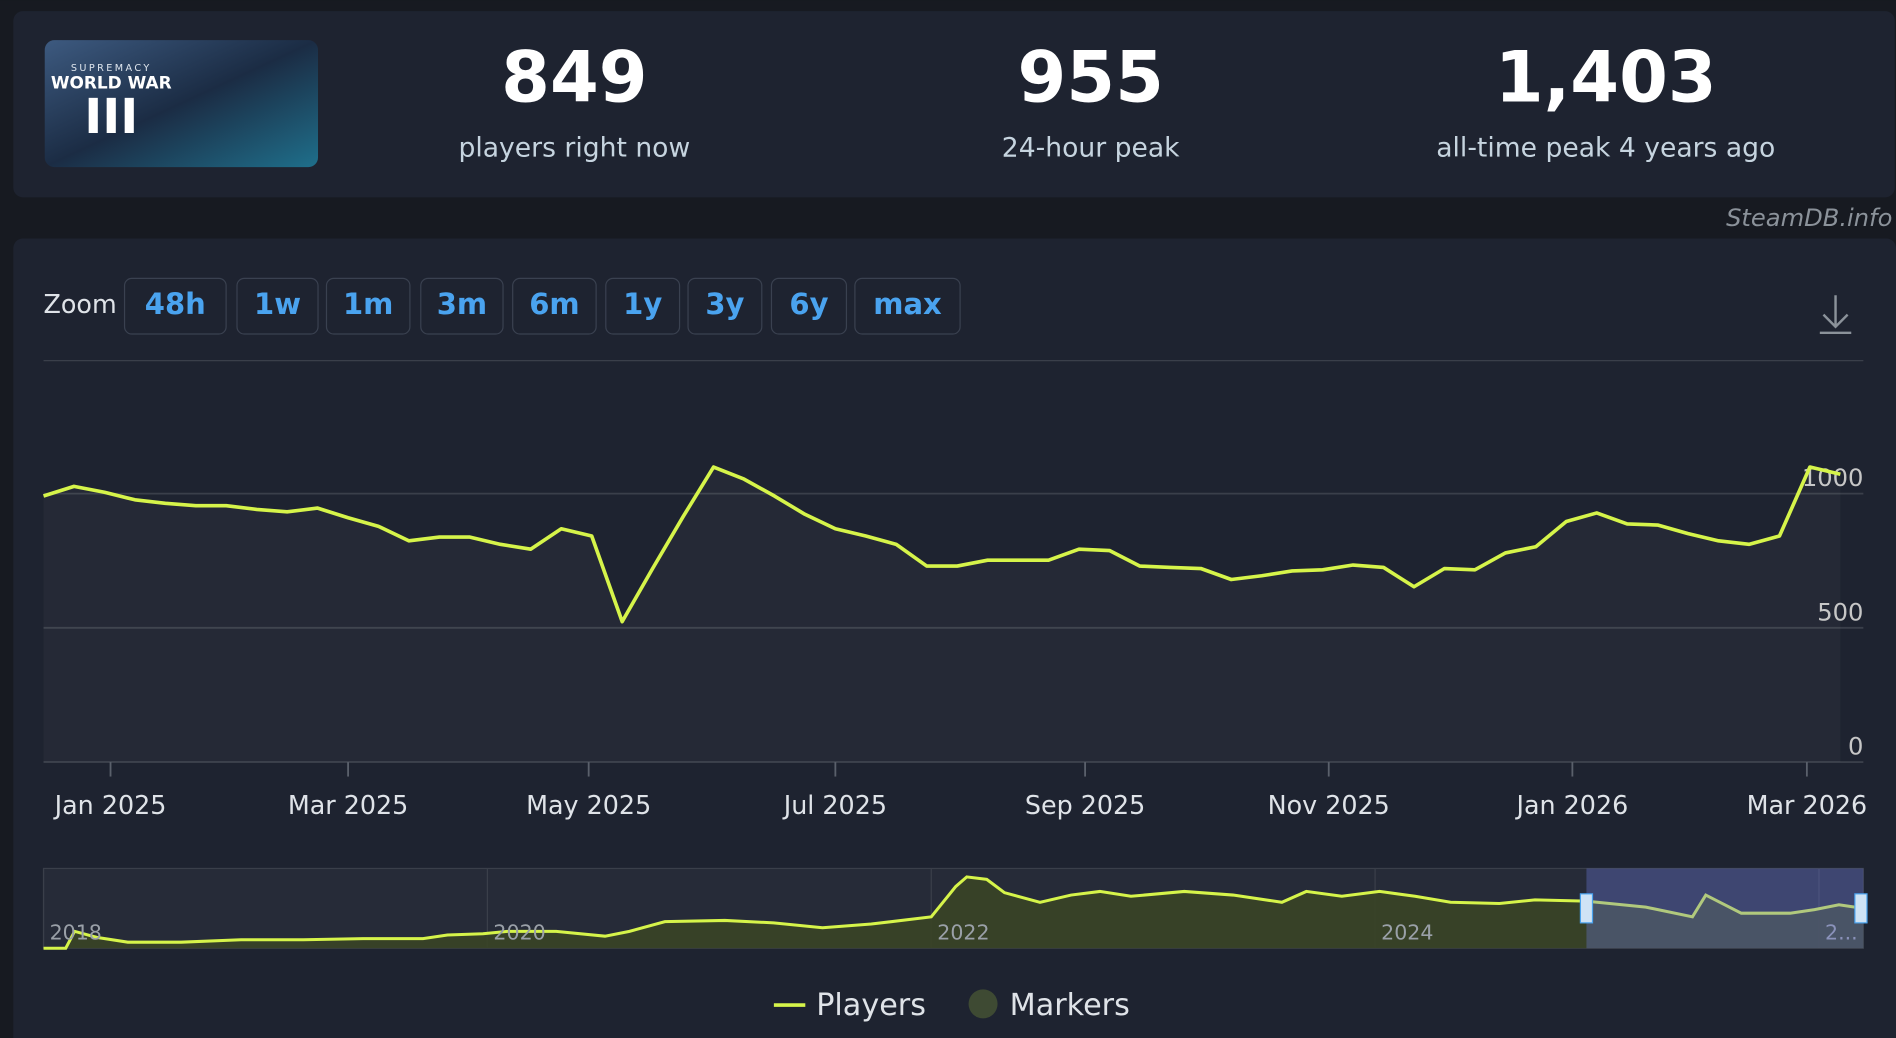 This screenshot has height=1038, width=1896. I want to click on x-tick-label: Sep 2025, so click(1085, 805).